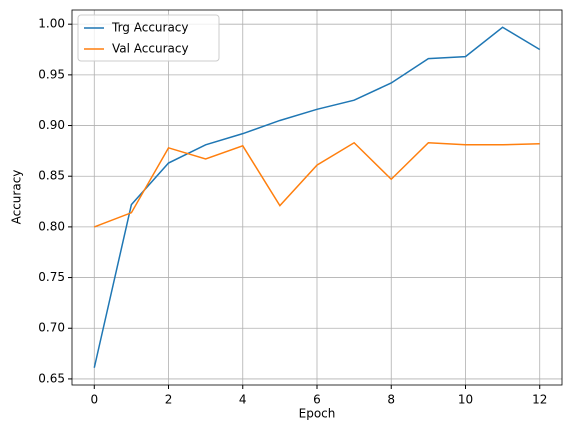 The width and height of the screenshot is (576, 432). I want to click on x-tick-label: 12, so click(539, 400).